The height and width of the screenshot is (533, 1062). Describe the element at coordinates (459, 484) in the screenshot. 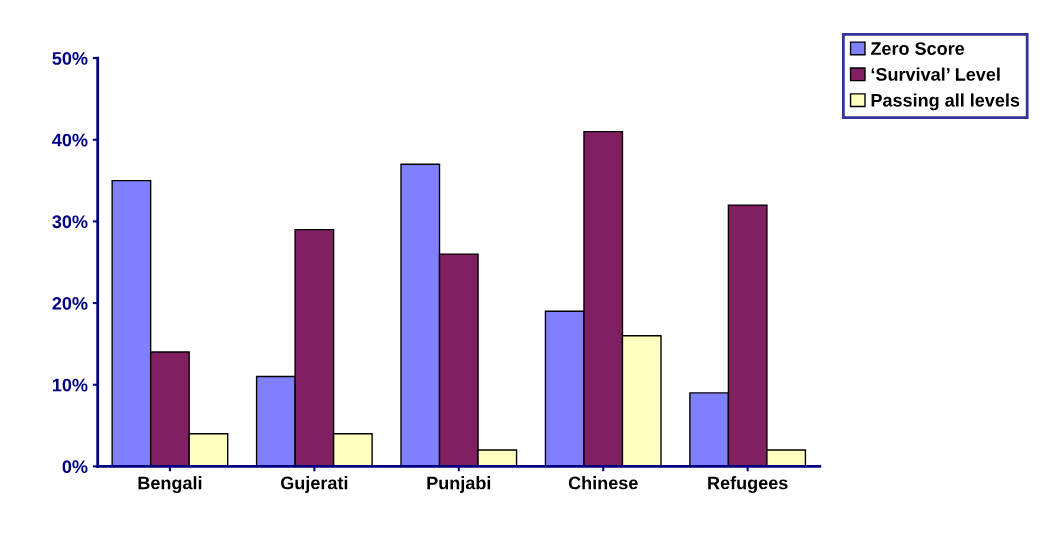

I see `x-tick-label: Punjabi` at that location.